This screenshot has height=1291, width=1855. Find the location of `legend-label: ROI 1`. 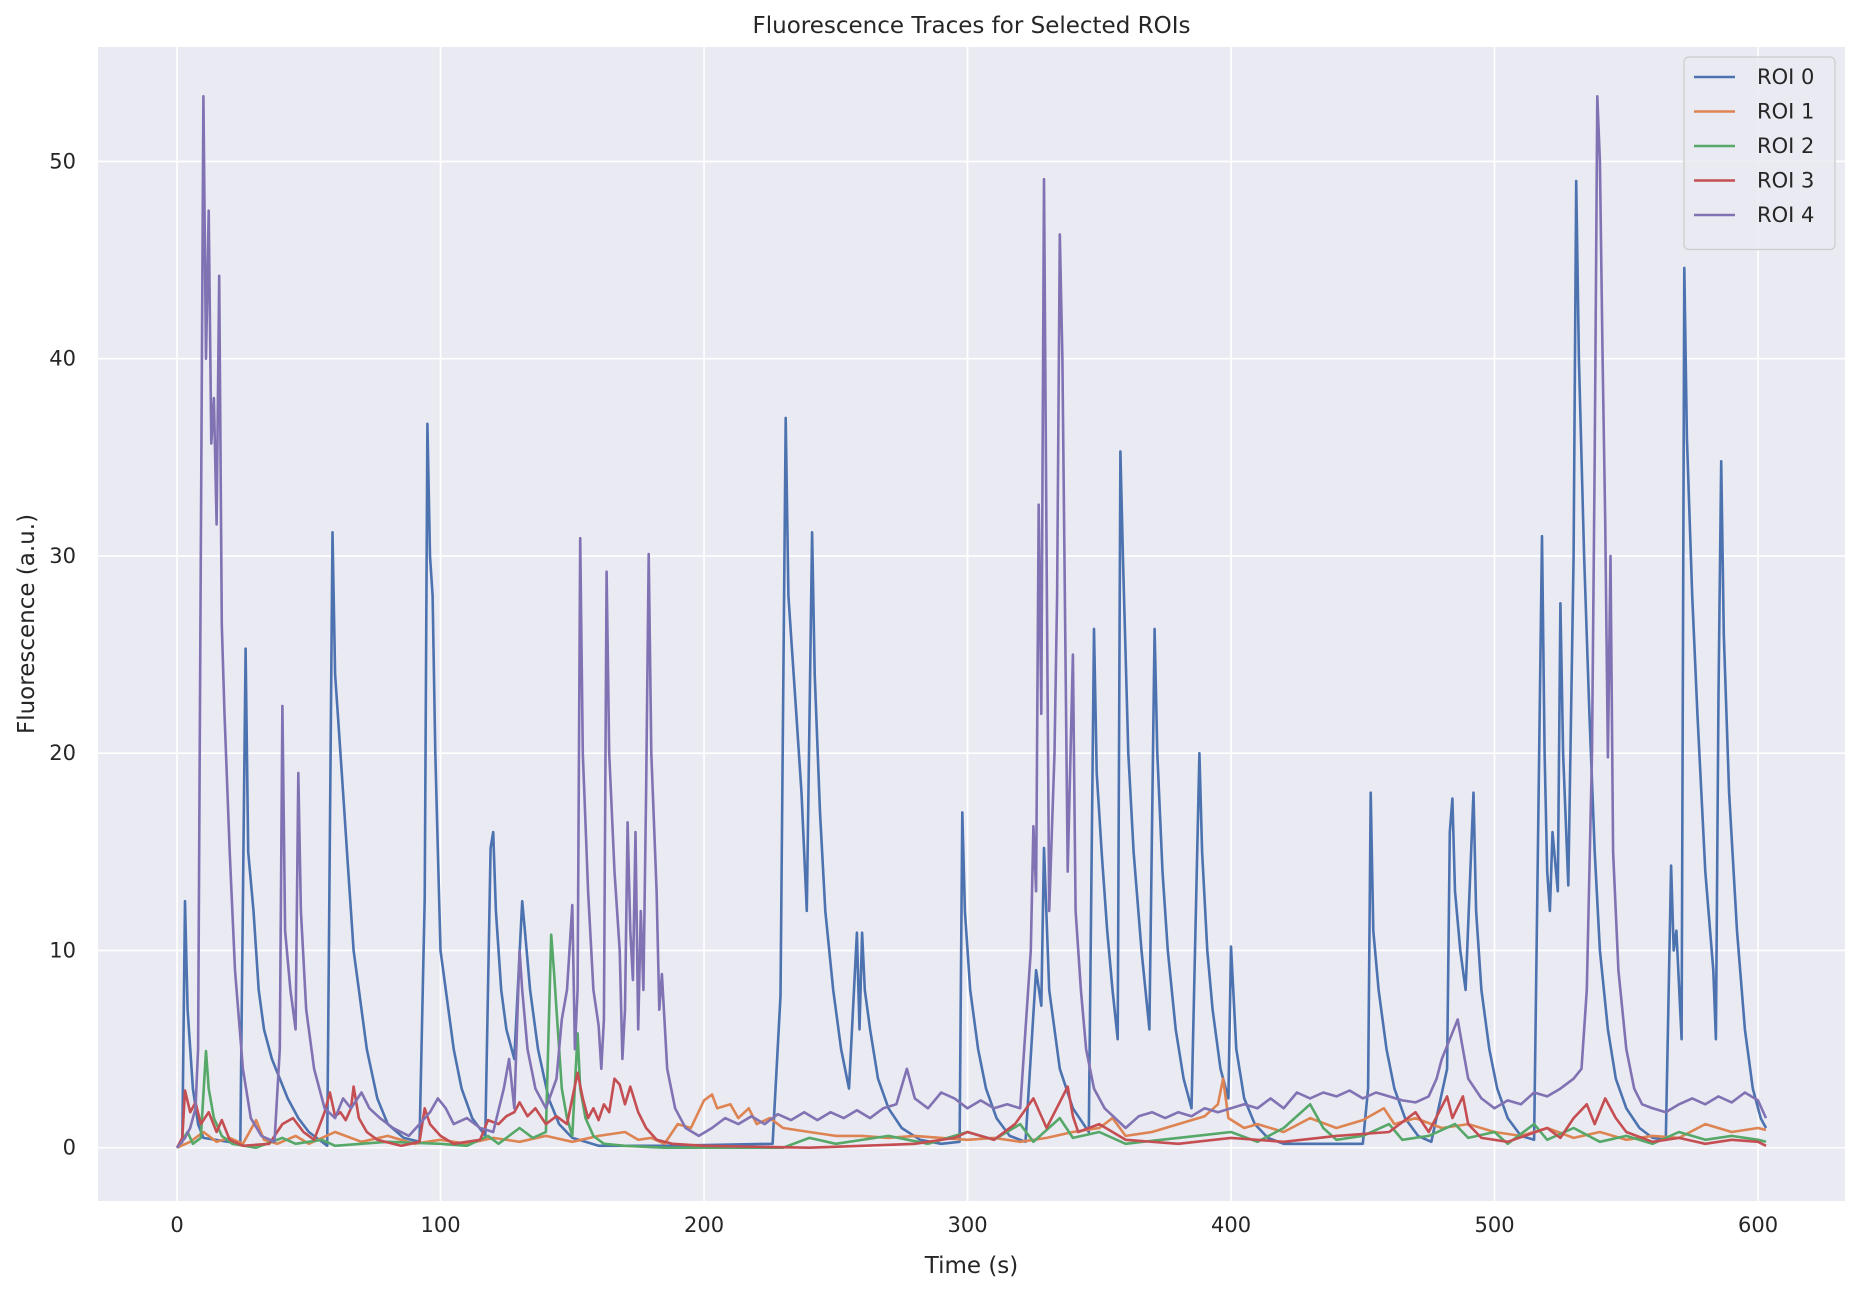

legend-label: ROI 1 is located at coordinates (1785, 112).